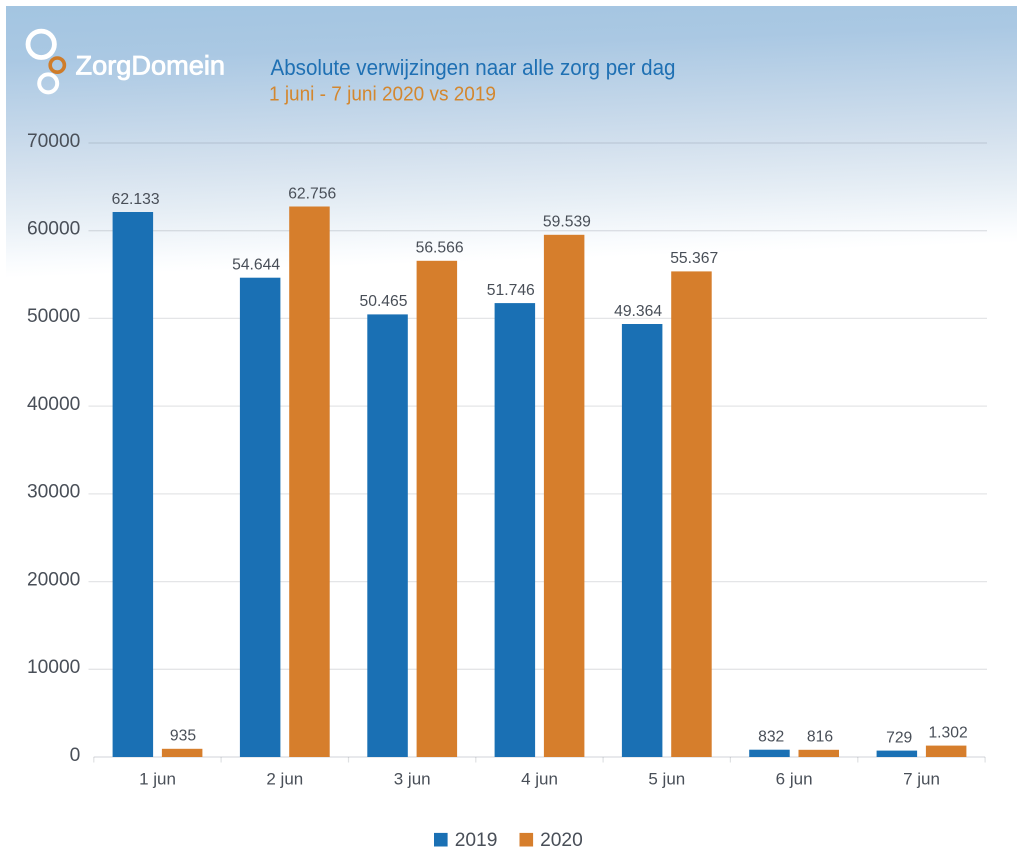  Describe the element at coordinates (151, 66) in the screenshot. I see `svg-text: ZorgDomein` at that location.